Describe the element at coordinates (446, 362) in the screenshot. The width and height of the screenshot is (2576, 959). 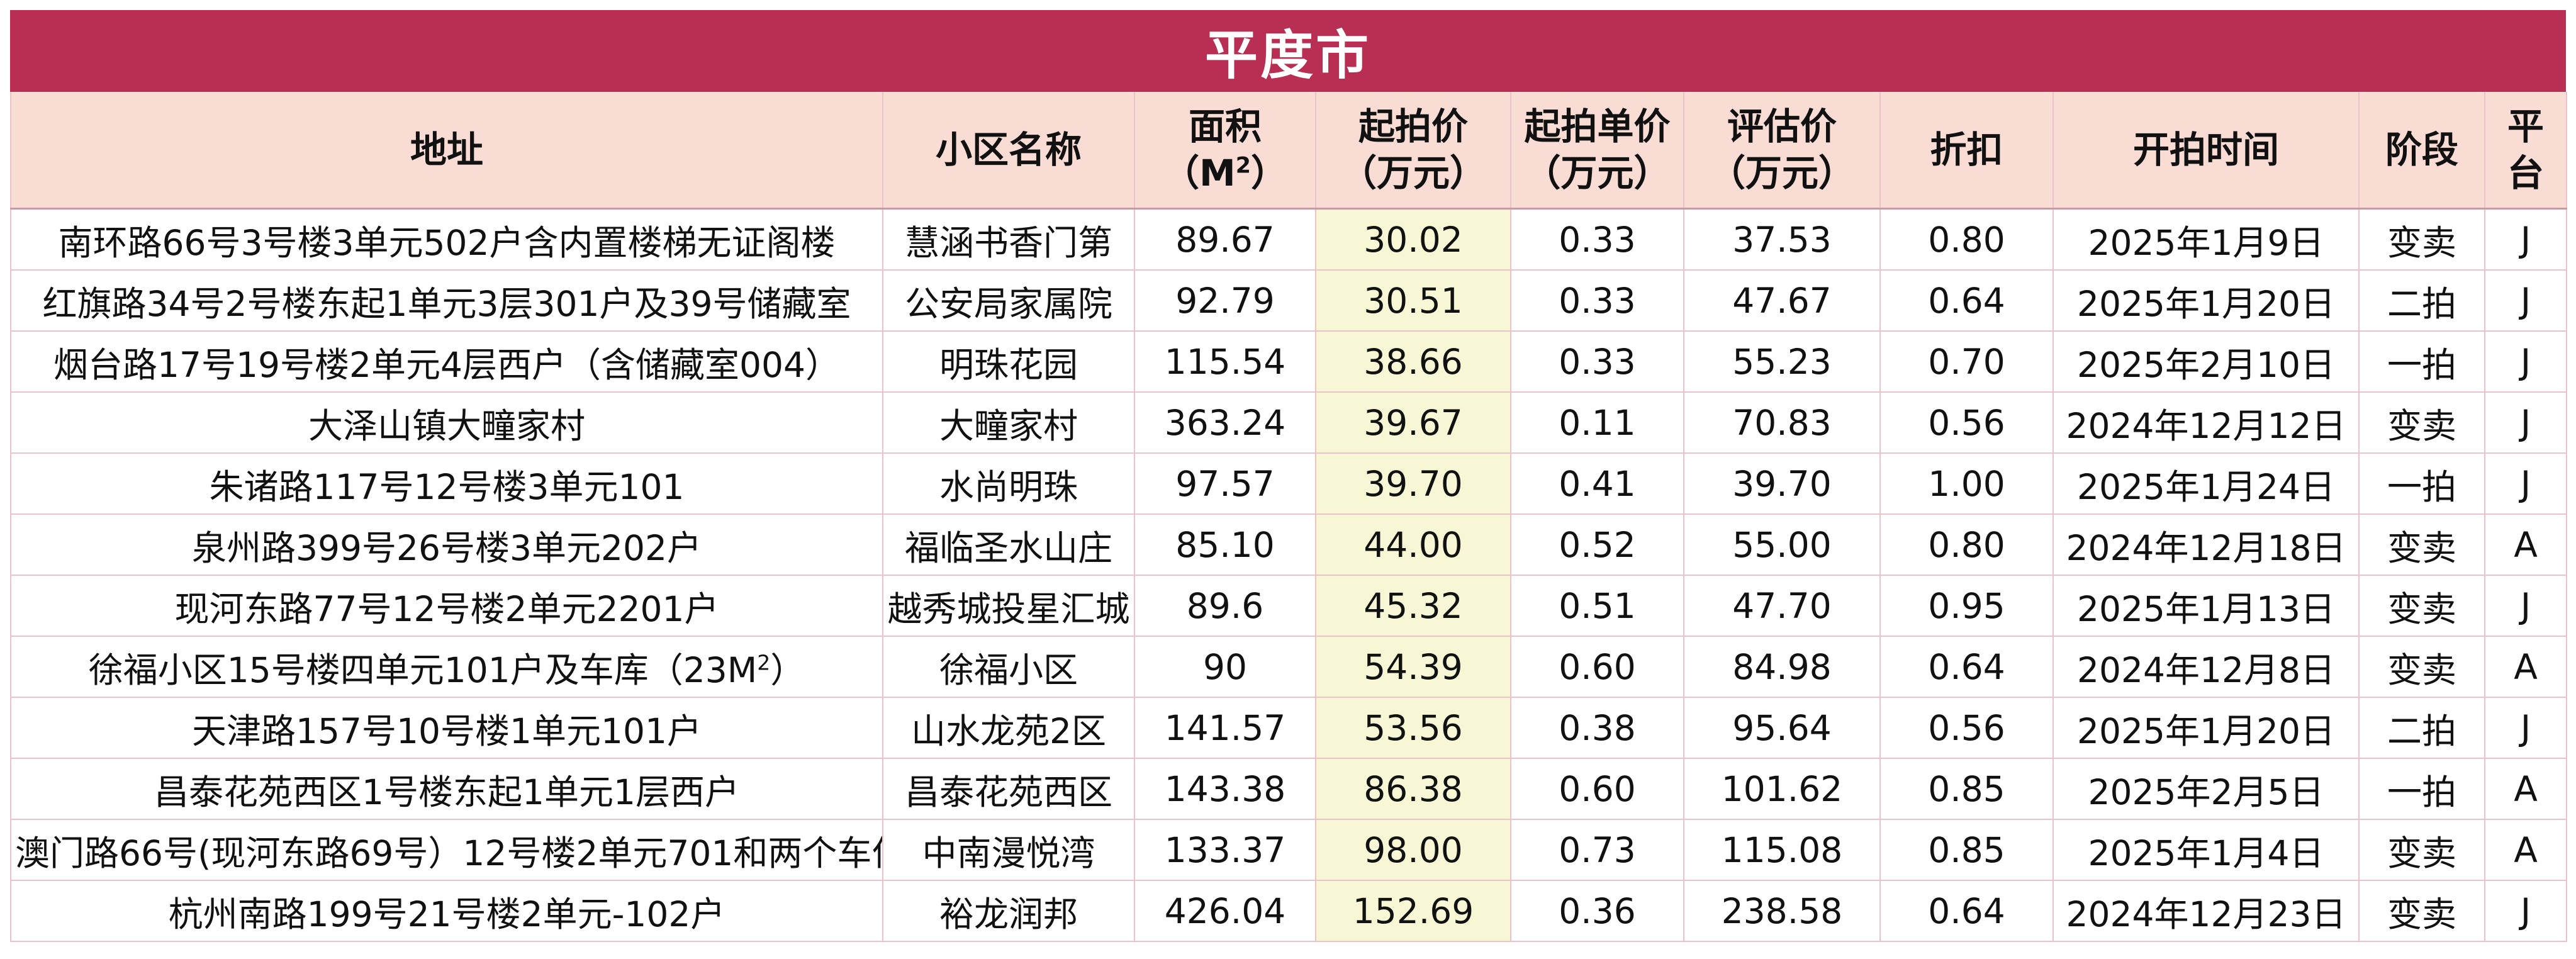
I see `cell-address: 烟台路17号19号楼2单元4层西户（含储藏室004）` at that location.